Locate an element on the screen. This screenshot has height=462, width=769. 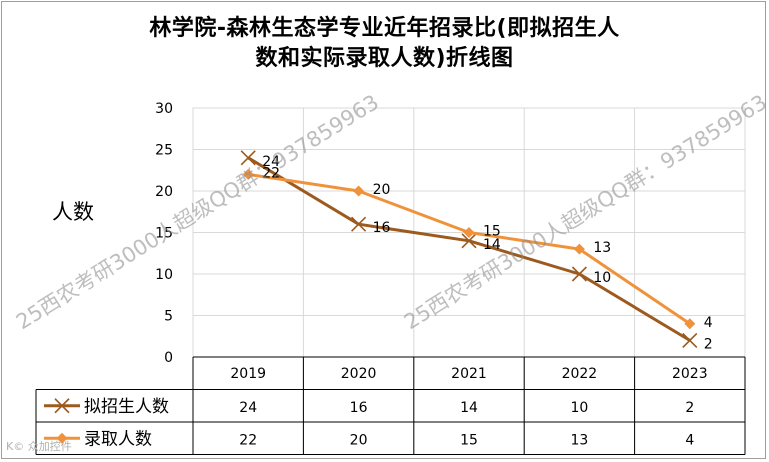
data-label: 10 is located at coordinates (602, 278).